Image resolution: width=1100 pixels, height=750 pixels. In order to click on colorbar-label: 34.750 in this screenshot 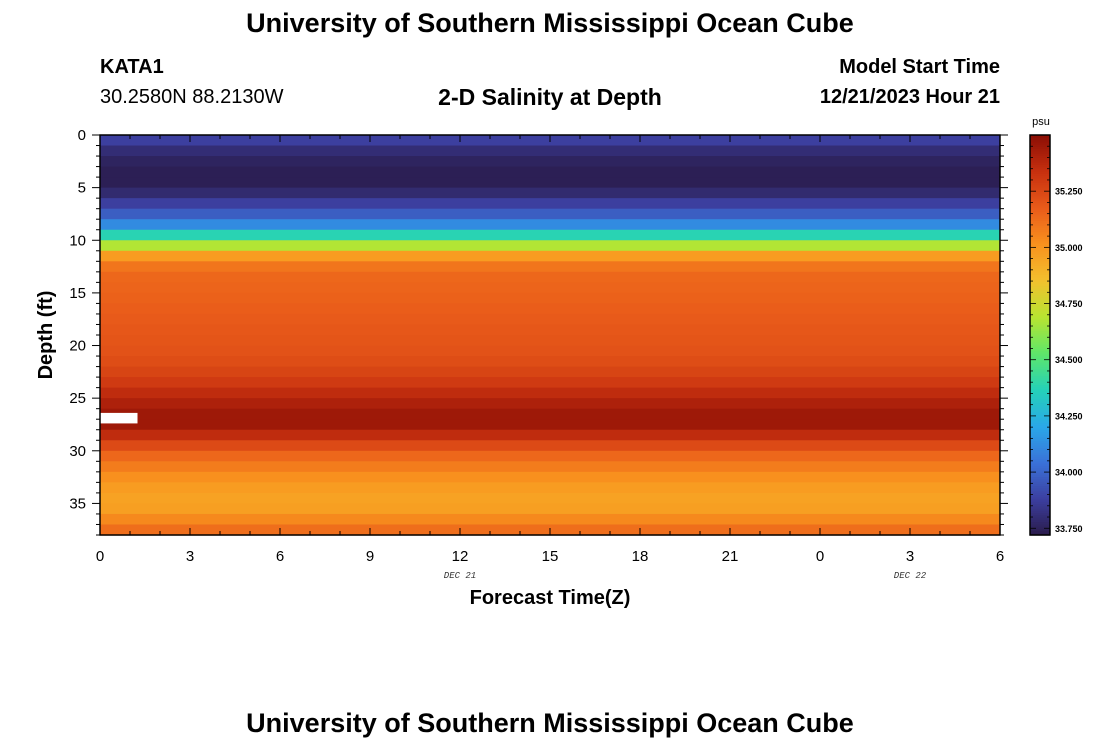, I will do `click(1069, 304)`.